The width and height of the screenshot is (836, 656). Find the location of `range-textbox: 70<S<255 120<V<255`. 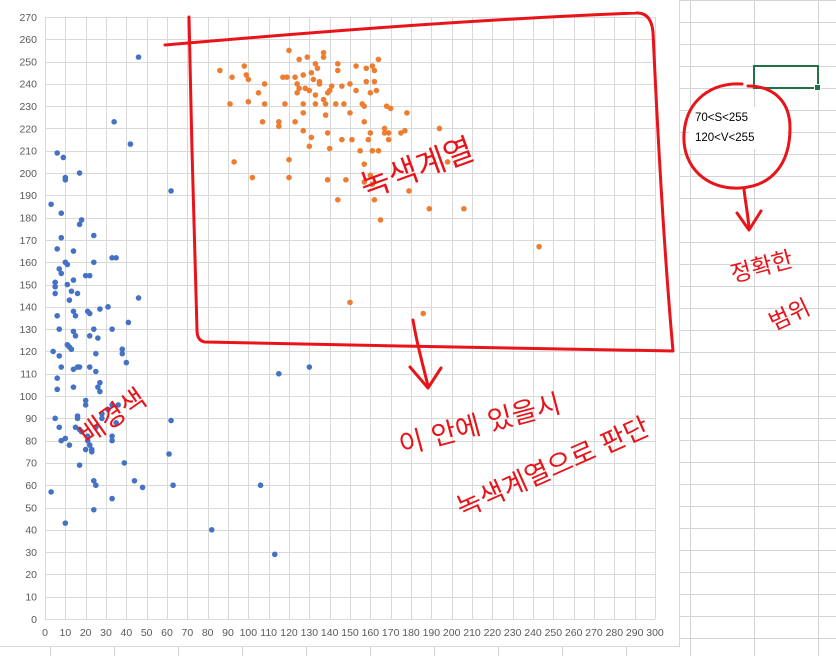

range-textbox: 70<S<255 120<V<255 is located at coordinates (738, 128).